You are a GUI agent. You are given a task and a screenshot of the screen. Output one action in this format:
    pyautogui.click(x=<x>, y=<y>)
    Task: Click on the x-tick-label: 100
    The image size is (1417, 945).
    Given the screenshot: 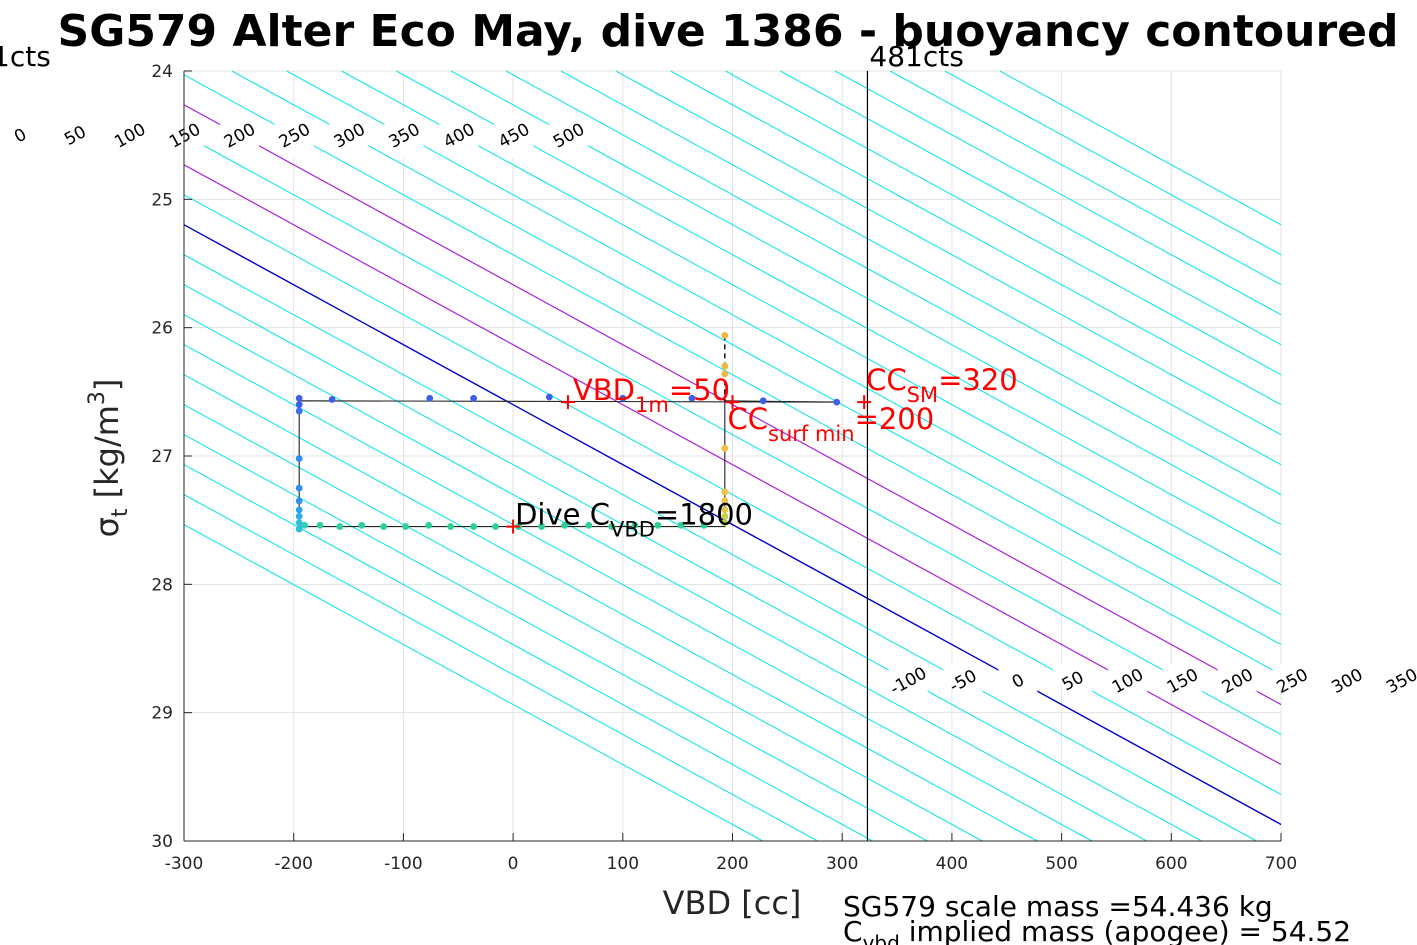 What is the action you would take?
    pyautogui.click(x=623, y=864)
    